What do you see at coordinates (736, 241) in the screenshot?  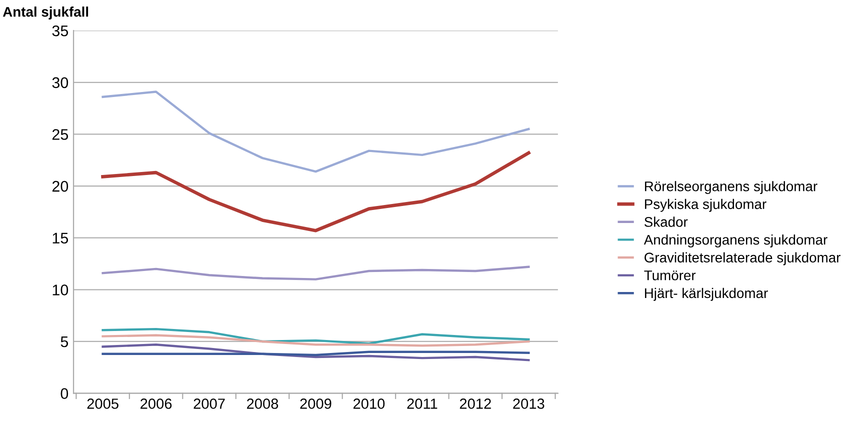 I see `legend-label: Andningsorganens sjukdomar` at bounding box center [736, 241].